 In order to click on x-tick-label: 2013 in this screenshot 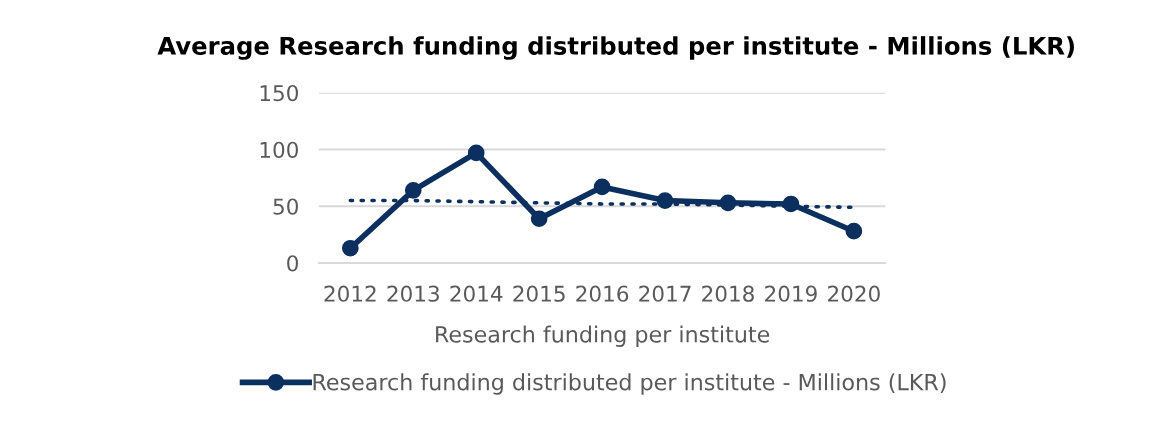, I will do `click(413, 293)`.